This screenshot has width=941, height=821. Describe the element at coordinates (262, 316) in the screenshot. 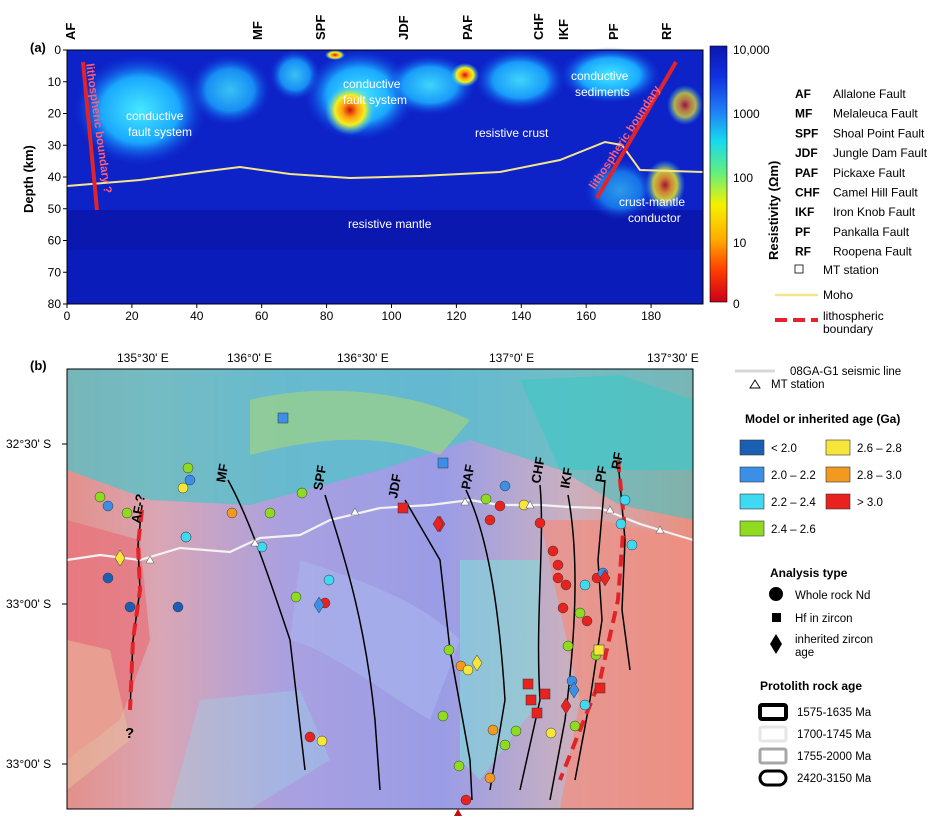

I see `x-tick-label: 60` at that location.